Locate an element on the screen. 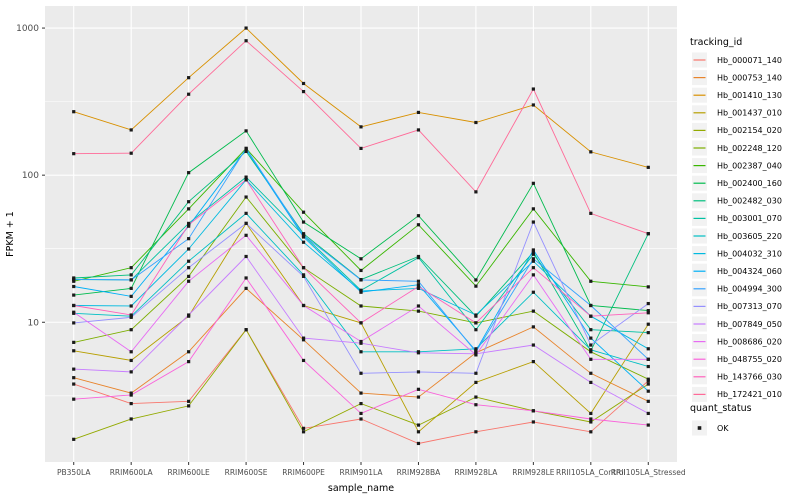  x-tick-label: RRIM600PE is located at coordinates (303, 472).